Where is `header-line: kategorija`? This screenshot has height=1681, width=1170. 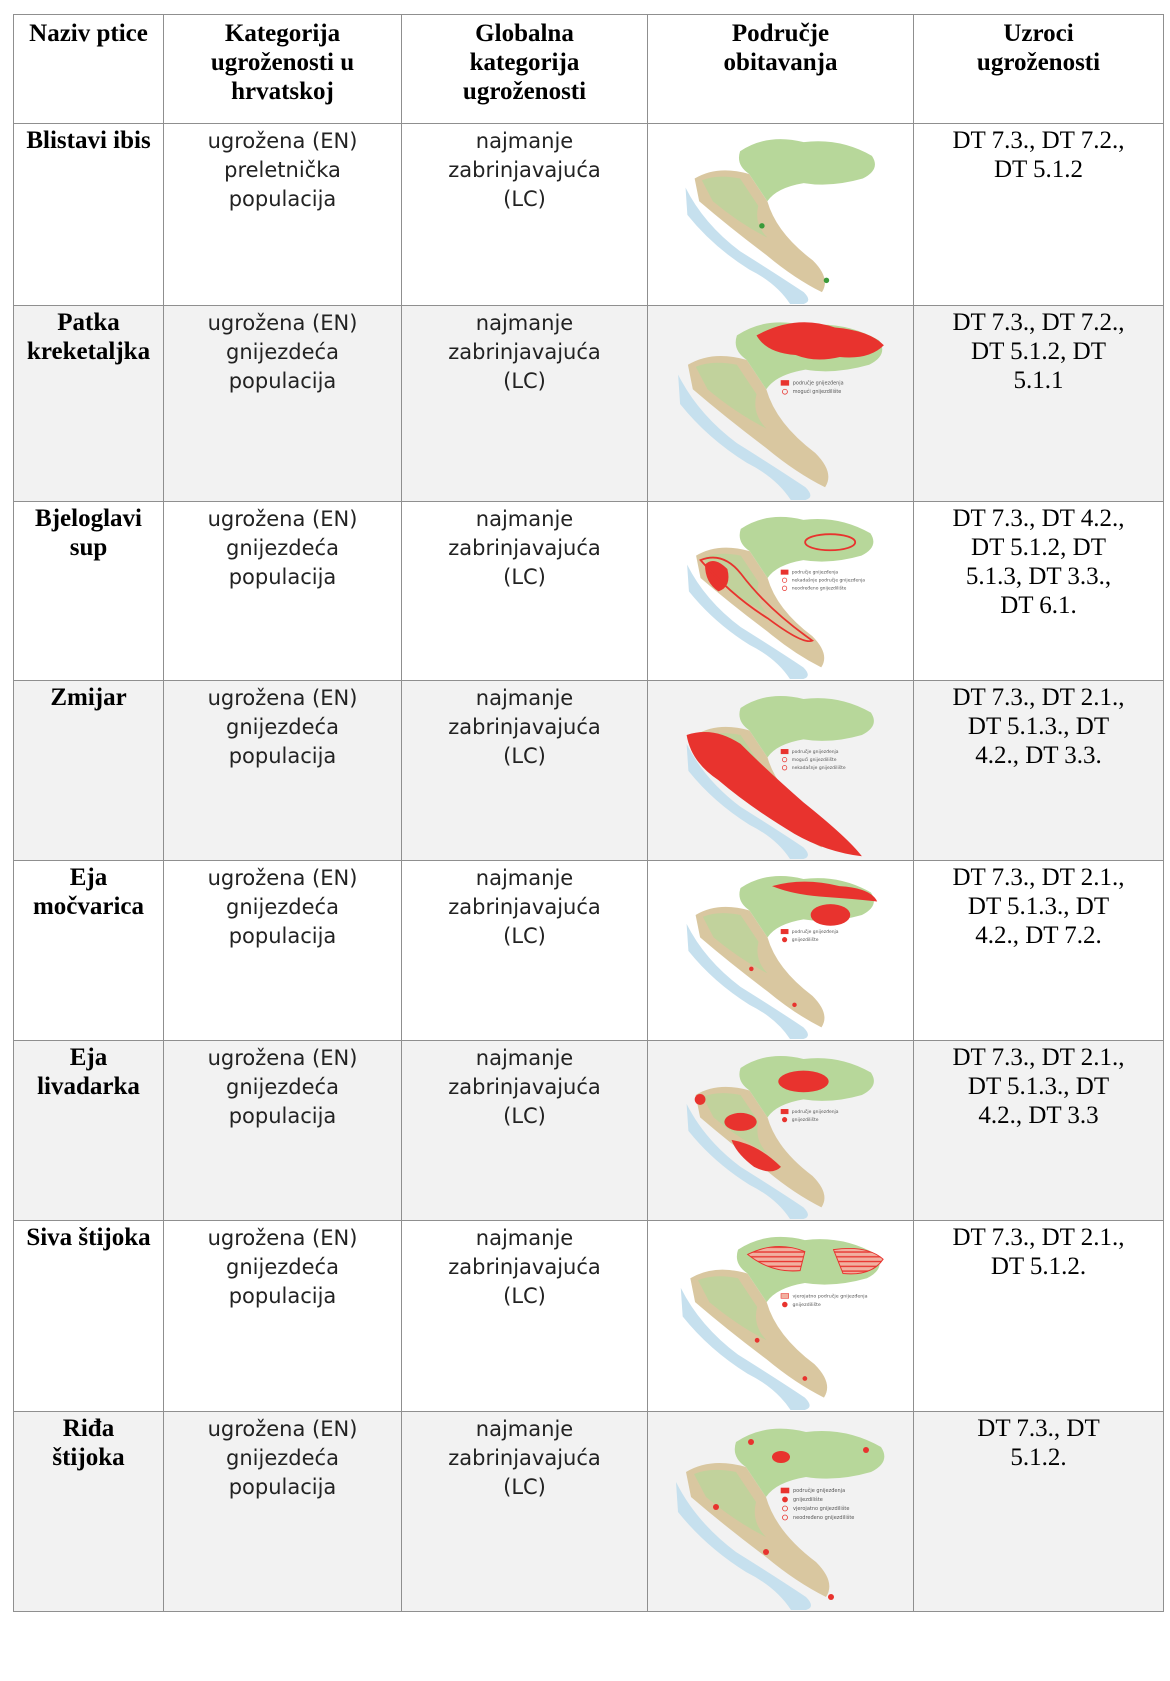
header-line: kategorija is located at coordinates (524, 62).